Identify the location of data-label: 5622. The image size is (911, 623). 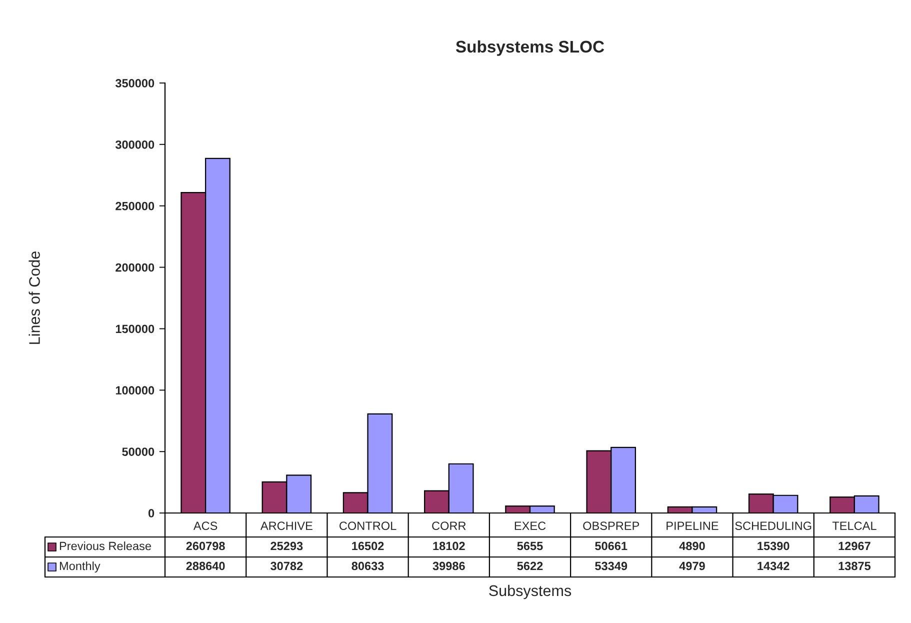
(530, 566).